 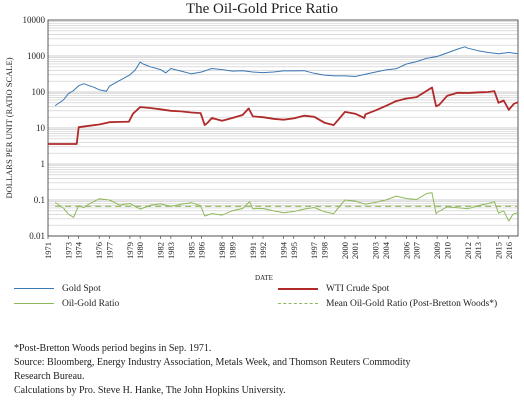 What do you see at coordinates (109, 250) in the screenshot?
I see `x-tick-label: 1977` at bounding box center [109, 250].